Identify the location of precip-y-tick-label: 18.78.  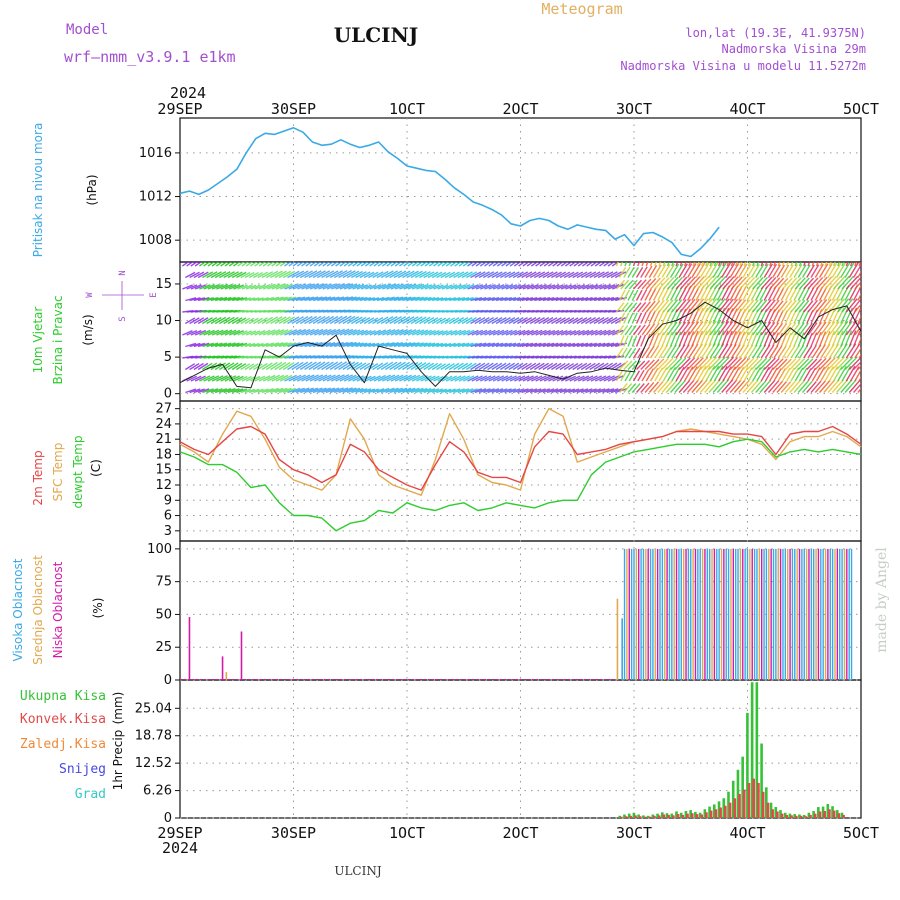
(153, 736).